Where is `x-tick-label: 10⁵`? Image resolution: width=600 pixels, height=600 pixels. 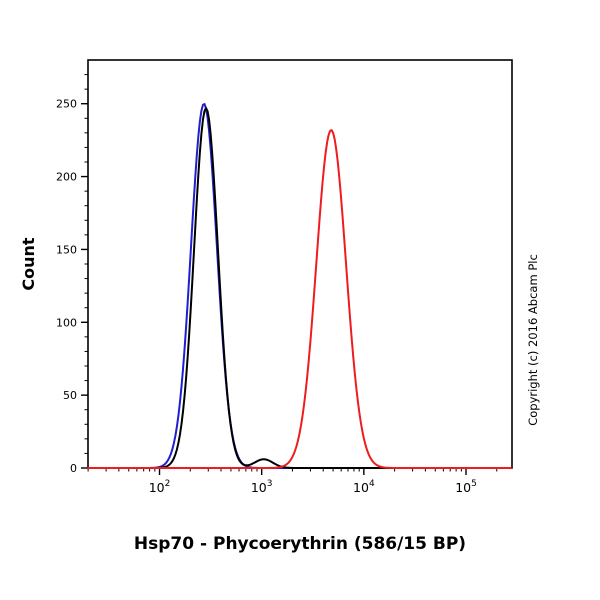 x-tick-label: 10⁵ is located at coordinates (466, 487).